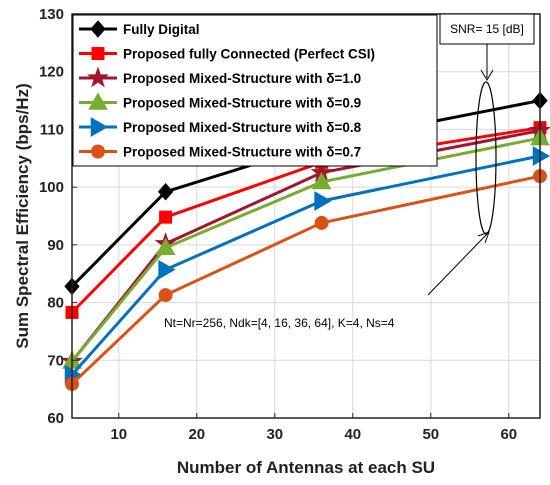  What do you see at coordinates (55, 245) in the screenshot?
I see `y-tick-label: 90` at bounding box center [55, 245].